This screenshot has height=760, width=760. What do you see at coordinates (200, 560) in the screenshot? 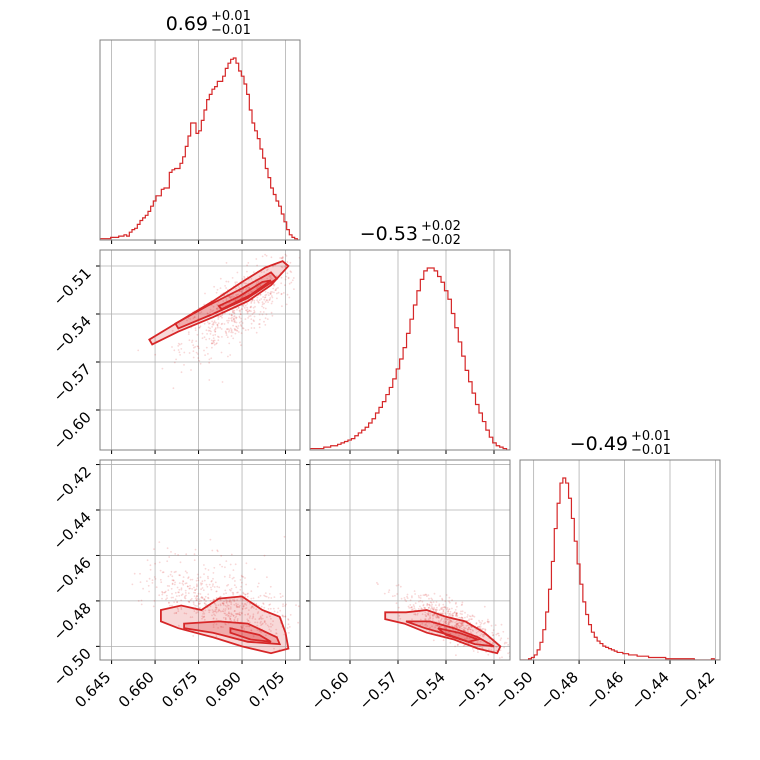
I see `panel-frame` at bounding box center [200, 560].